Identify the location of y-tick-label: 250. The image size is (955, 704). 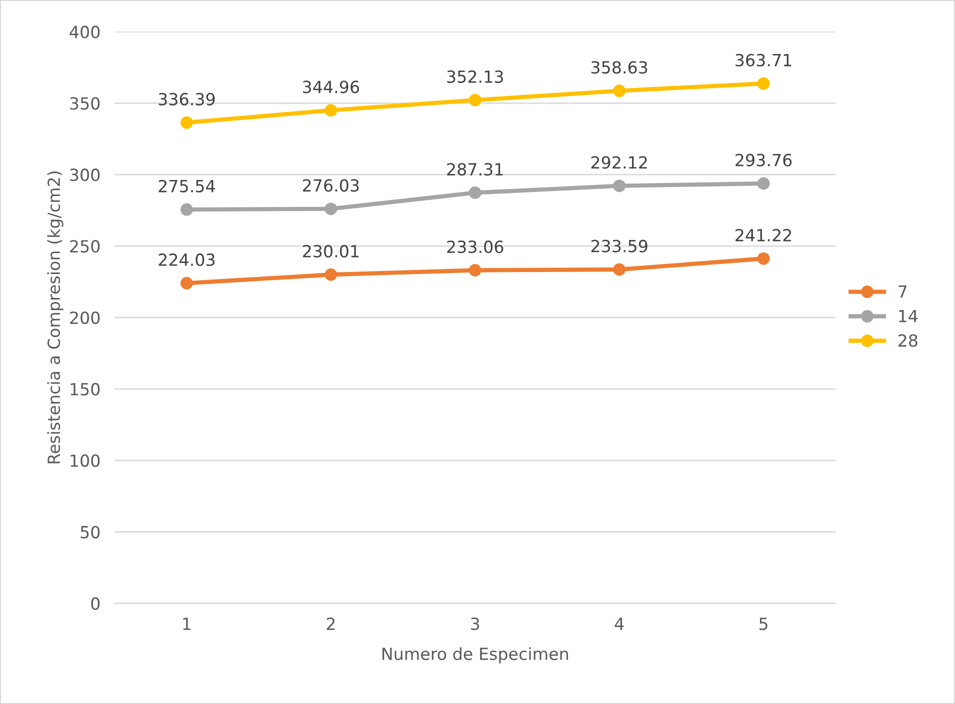
(85, 246).